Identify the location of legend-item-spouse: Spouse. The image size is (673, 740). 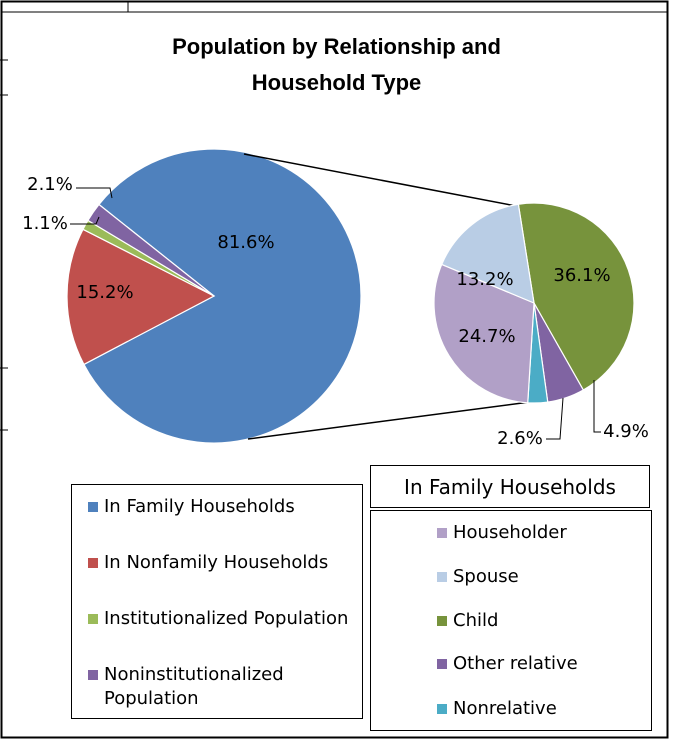
(478, 577).